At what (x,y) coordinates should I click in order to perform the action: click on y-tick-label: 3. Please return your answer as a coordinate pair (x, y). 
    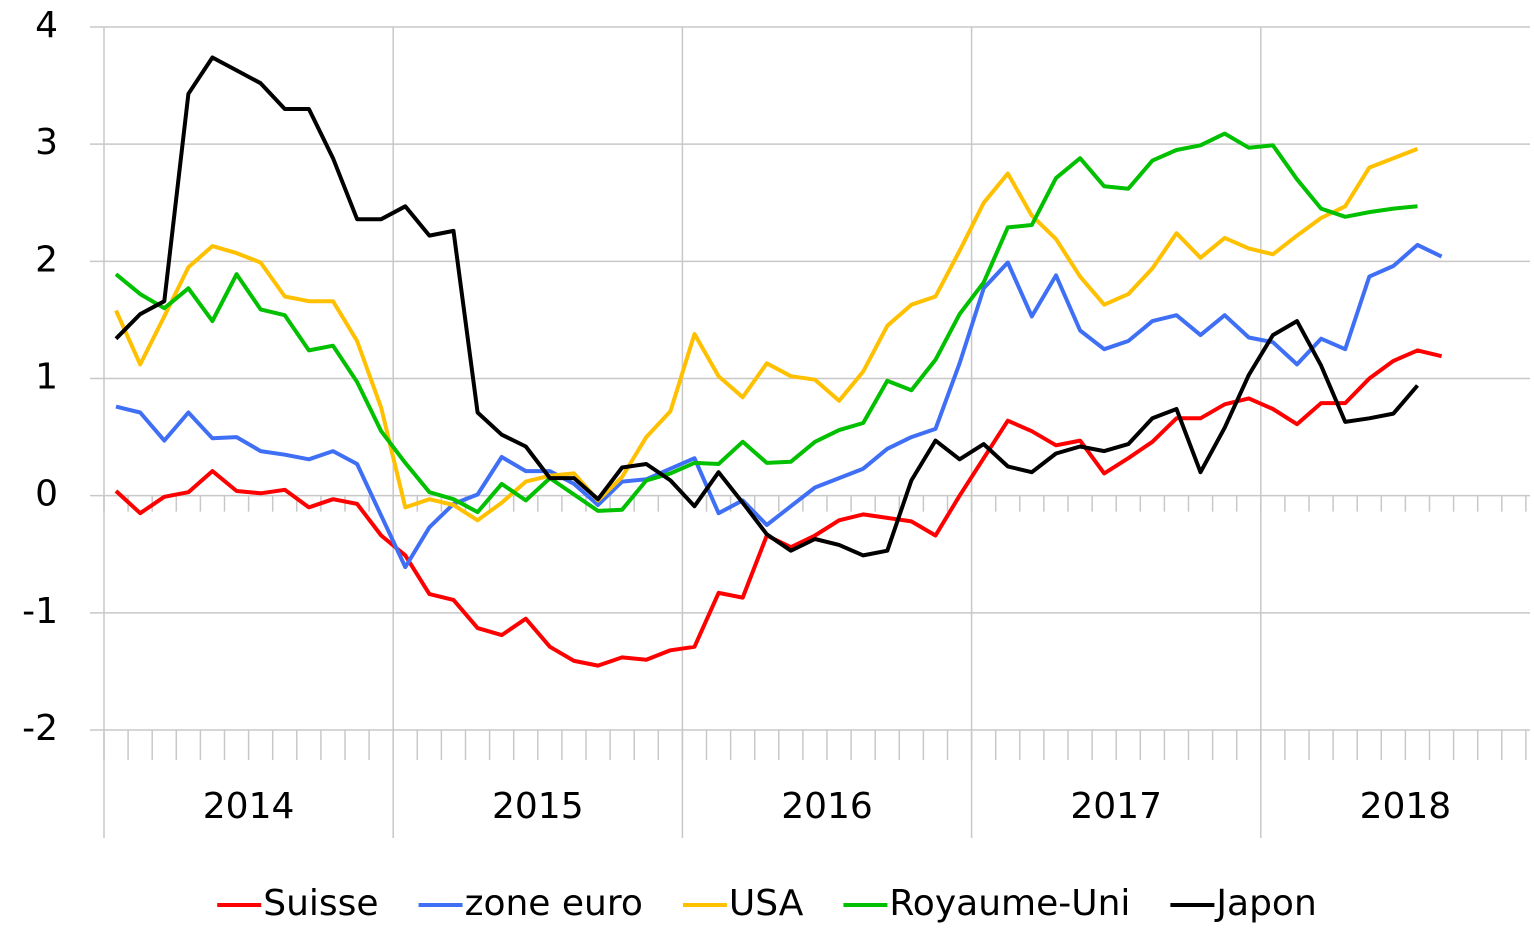
    Looking at the image, I should click on (46, 142).